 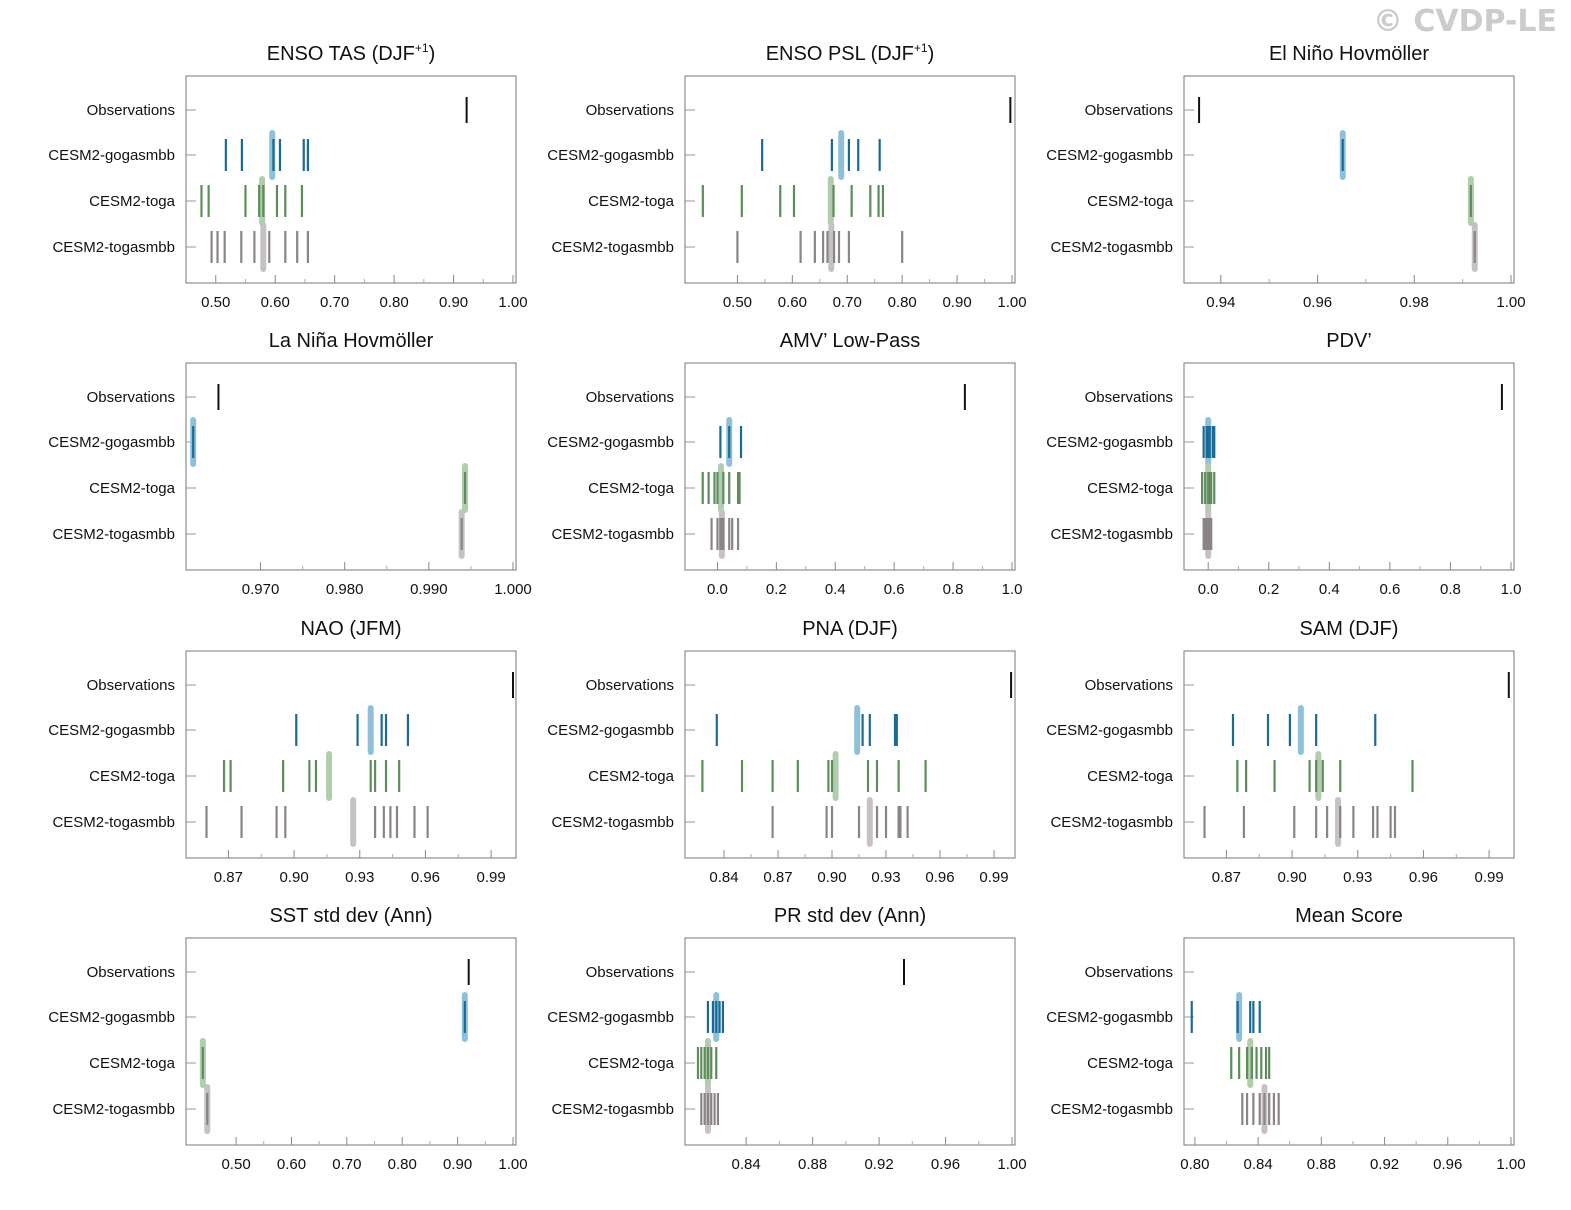 What do you see at coordinates (351, 53) in the screenshot?
I see `panel-title: ENSO TAS (DJF+1)` at bounding box center [351, 53].